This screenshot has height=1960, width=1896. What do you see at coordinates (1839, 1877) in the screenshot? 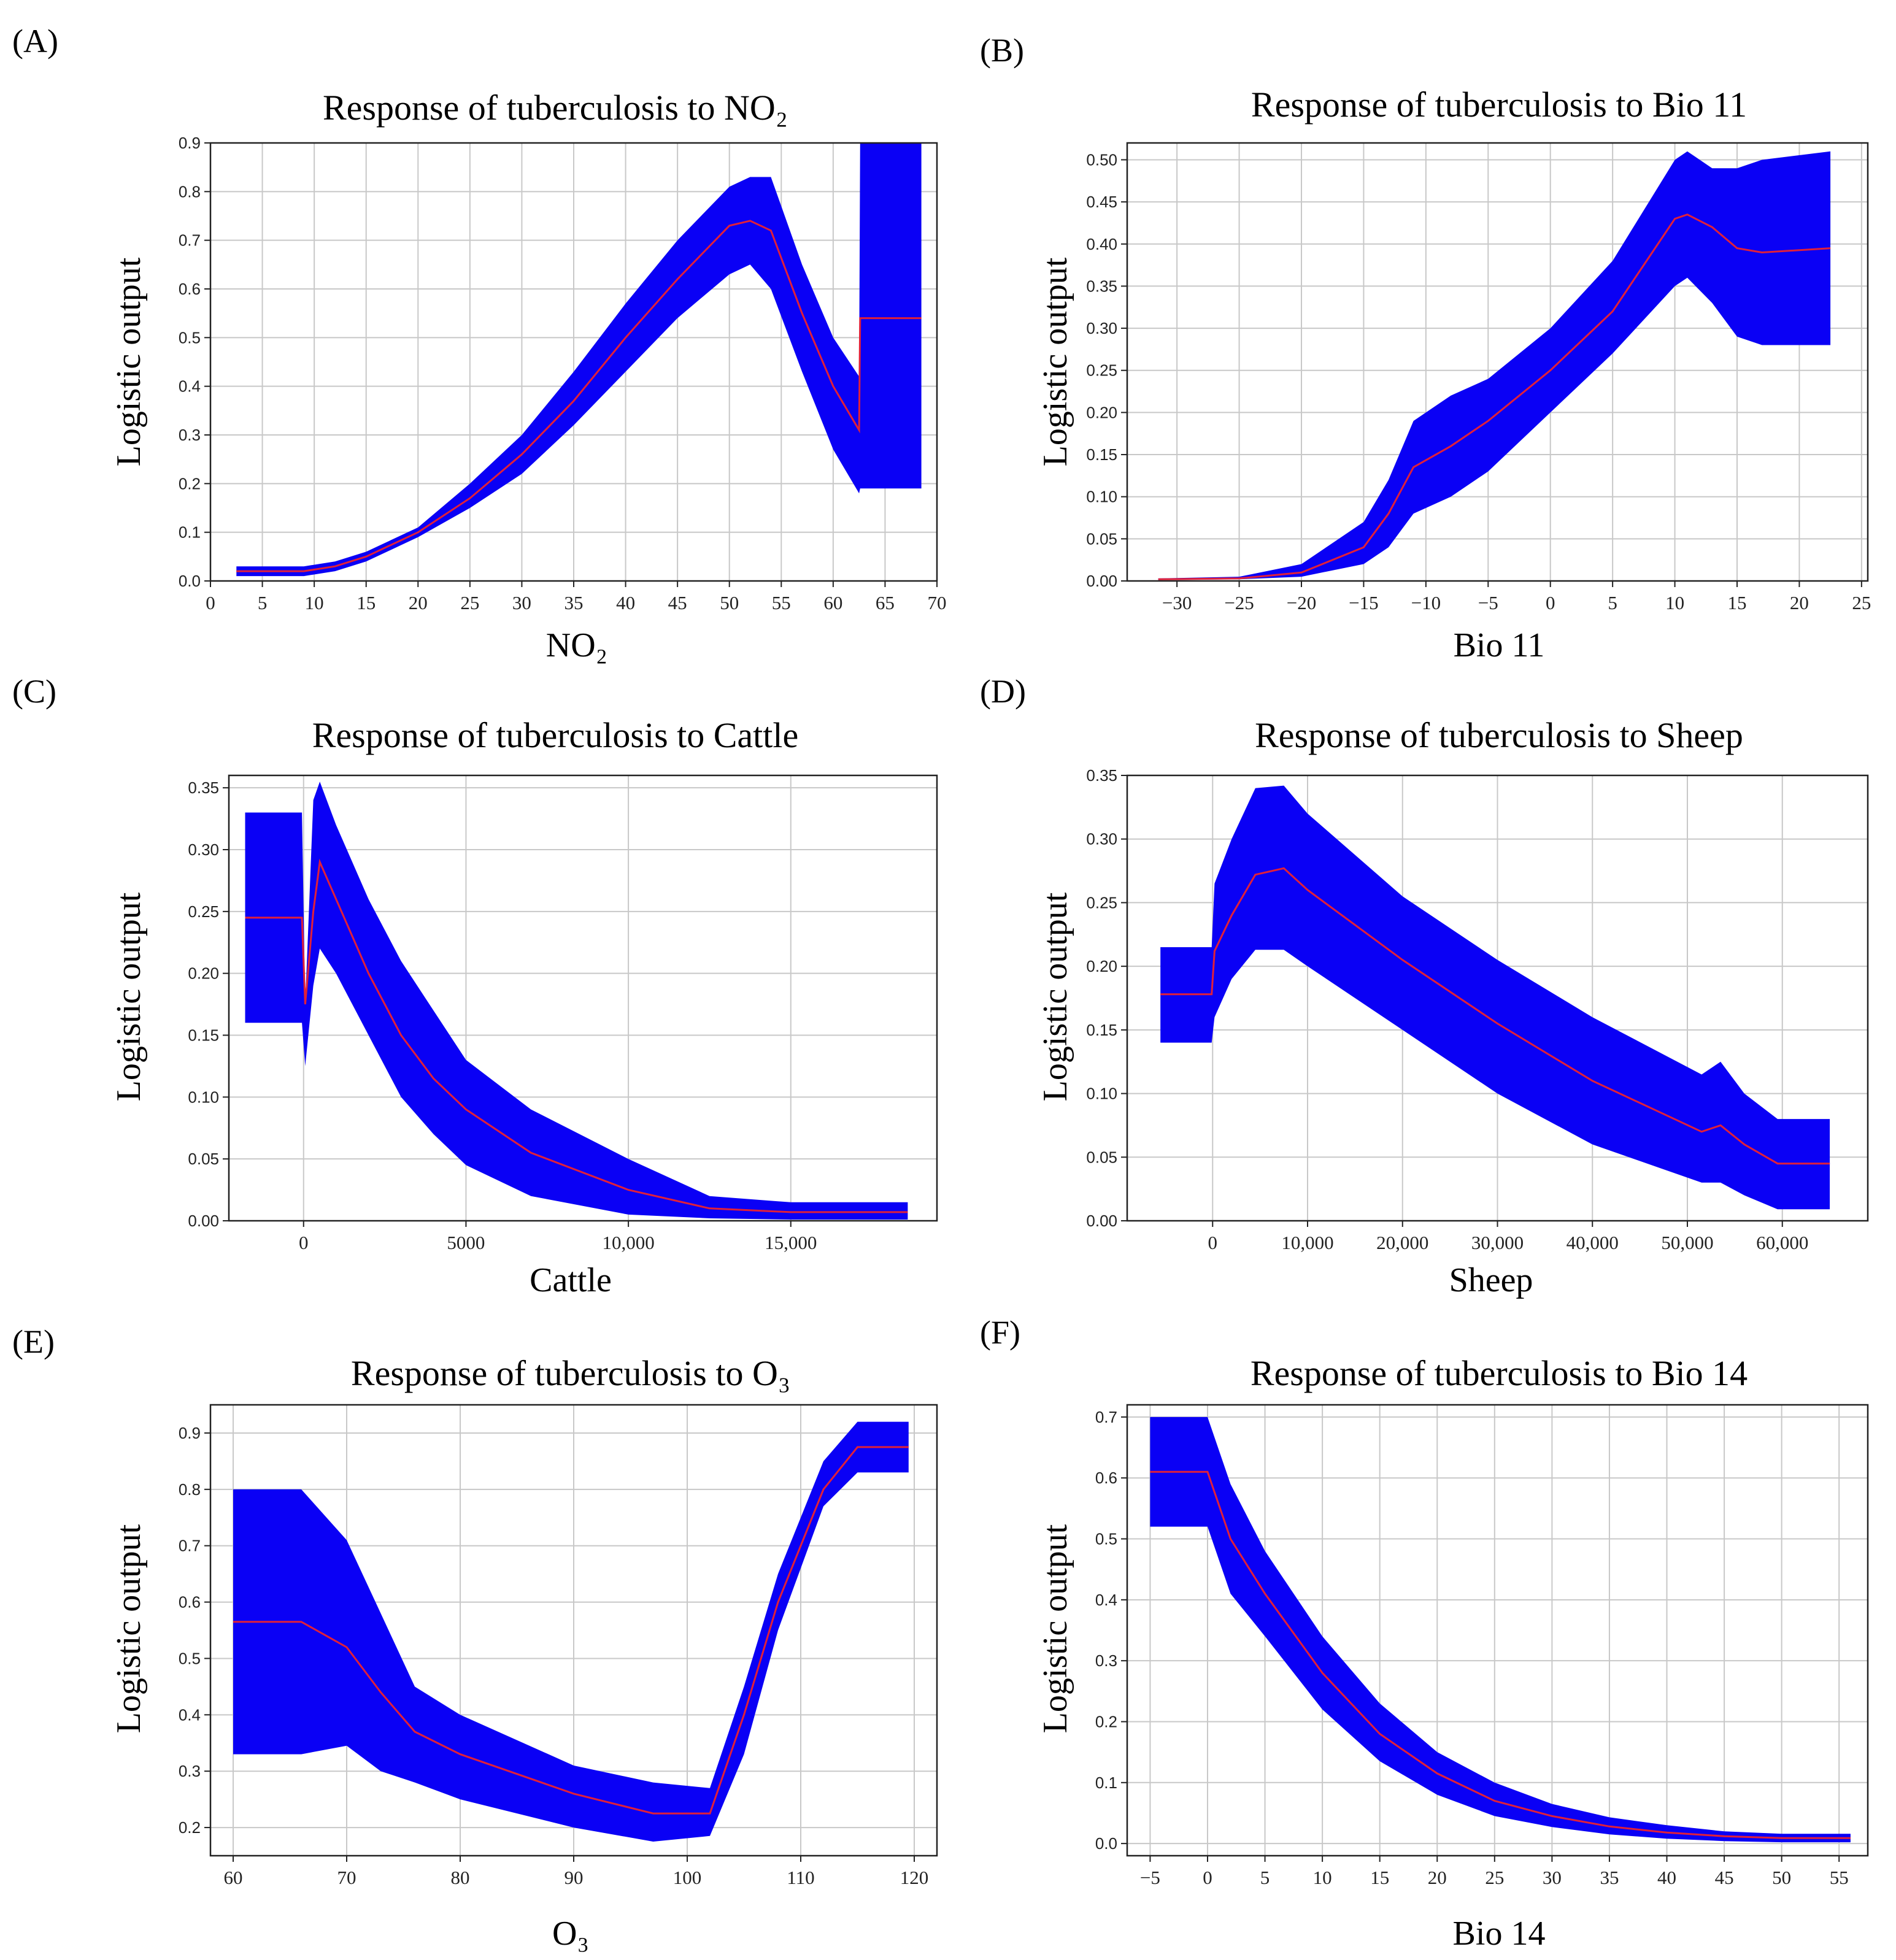
I see `panel-f-x-tick-label: 55` at bounding box center [1839, 1877].